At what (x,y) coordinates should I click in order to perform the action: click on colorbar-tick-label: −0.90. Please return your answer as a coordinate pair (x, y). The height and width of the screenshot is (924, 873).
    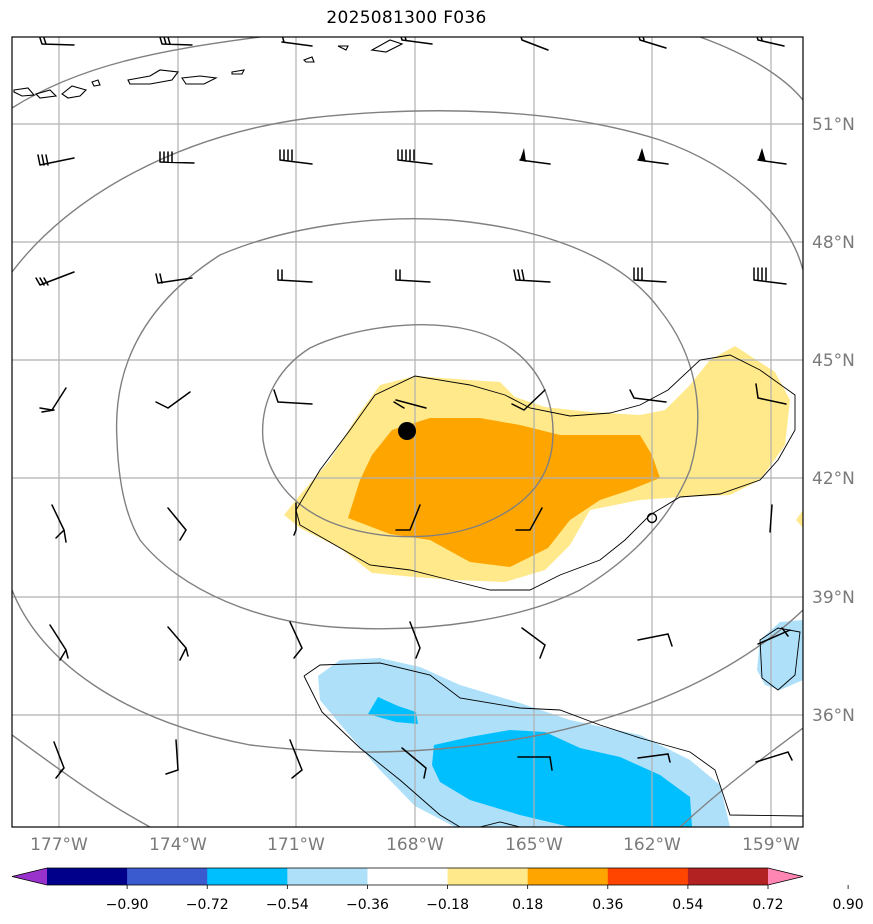
    Looking at the image, I should click on (127, 905).